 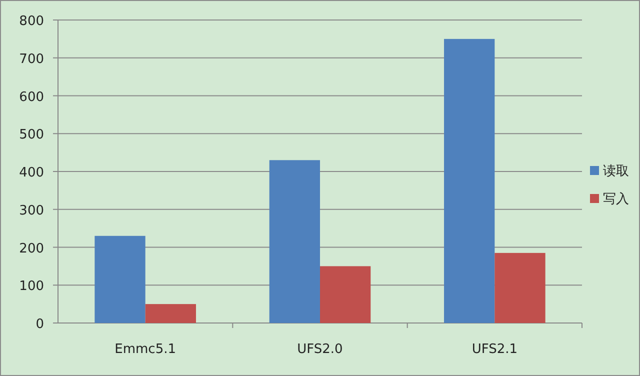 What do you see at coordinates (31, 173) in the screenshot?
I see `y-tick-label: 400` at bounding box center [31, 173].